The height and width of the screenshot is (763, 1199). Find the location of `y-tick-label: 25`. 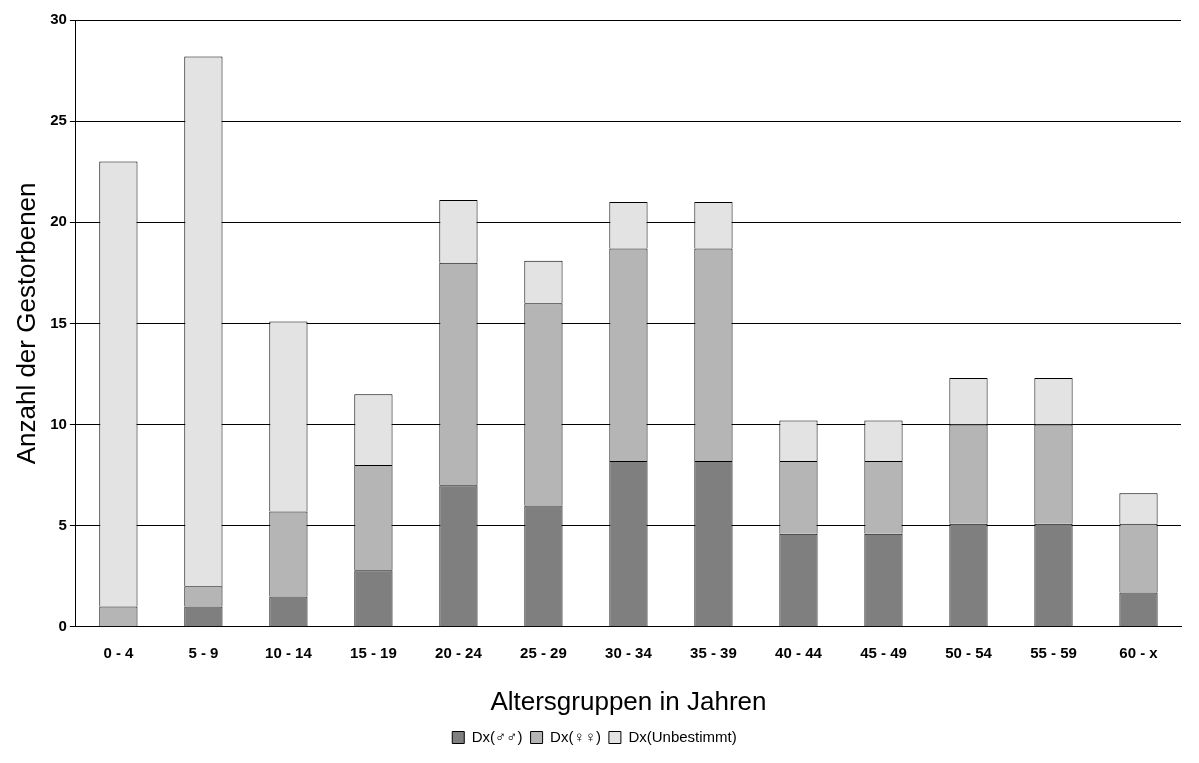

y-tick-label: 25 is located at coordinates (58, 120).